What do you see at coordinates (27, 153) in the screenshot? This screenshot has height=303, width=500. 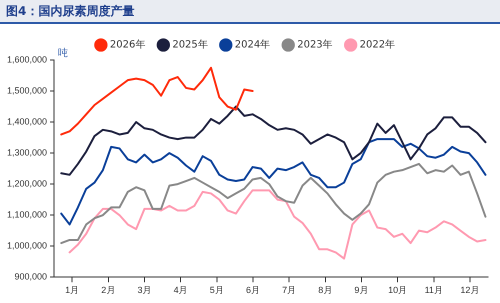 I see `y-tick-label: 1,300,000` at bounding box center [27, 153].